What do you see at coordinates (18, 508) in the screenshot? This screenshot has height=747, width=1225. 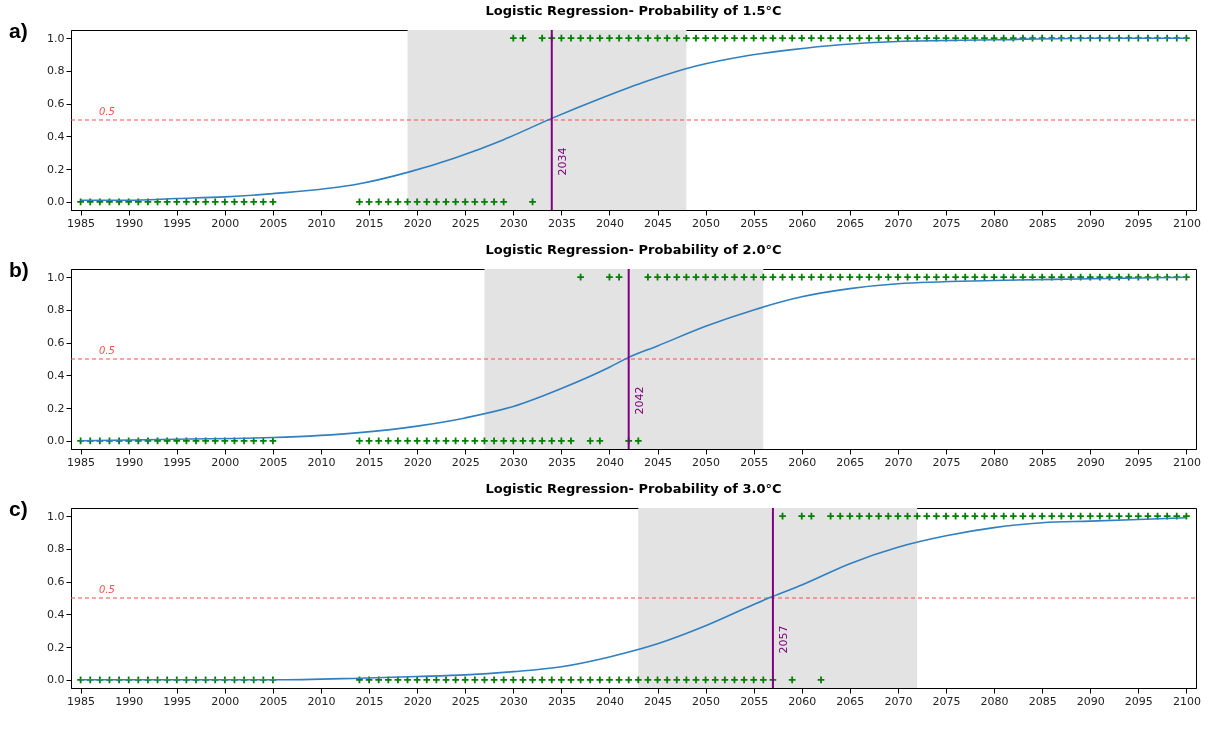 I see `text: c)` at bounding box center [18, 508].